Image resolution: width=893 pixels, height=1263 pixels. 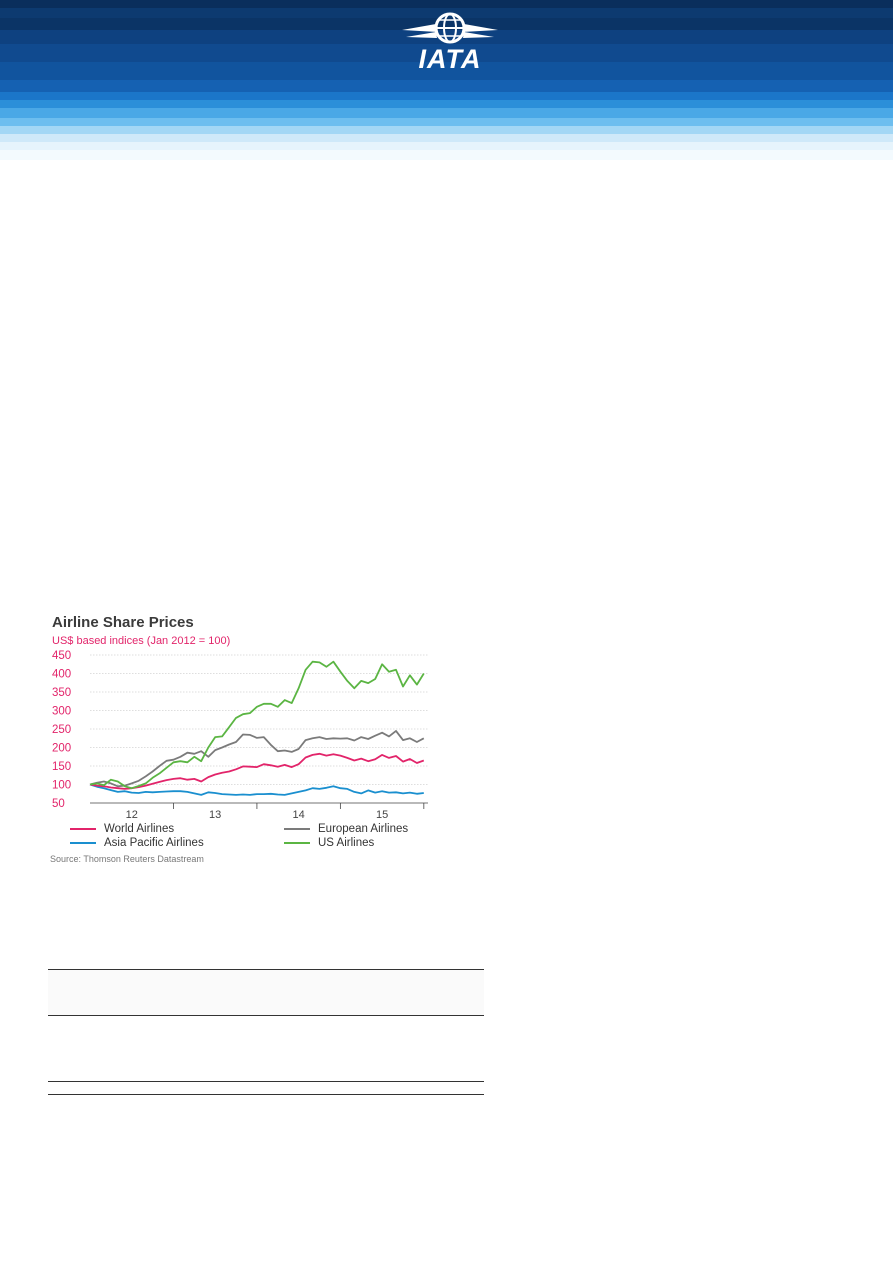 I want to click on y-tick-label: 250, so click(x=61, y=730).